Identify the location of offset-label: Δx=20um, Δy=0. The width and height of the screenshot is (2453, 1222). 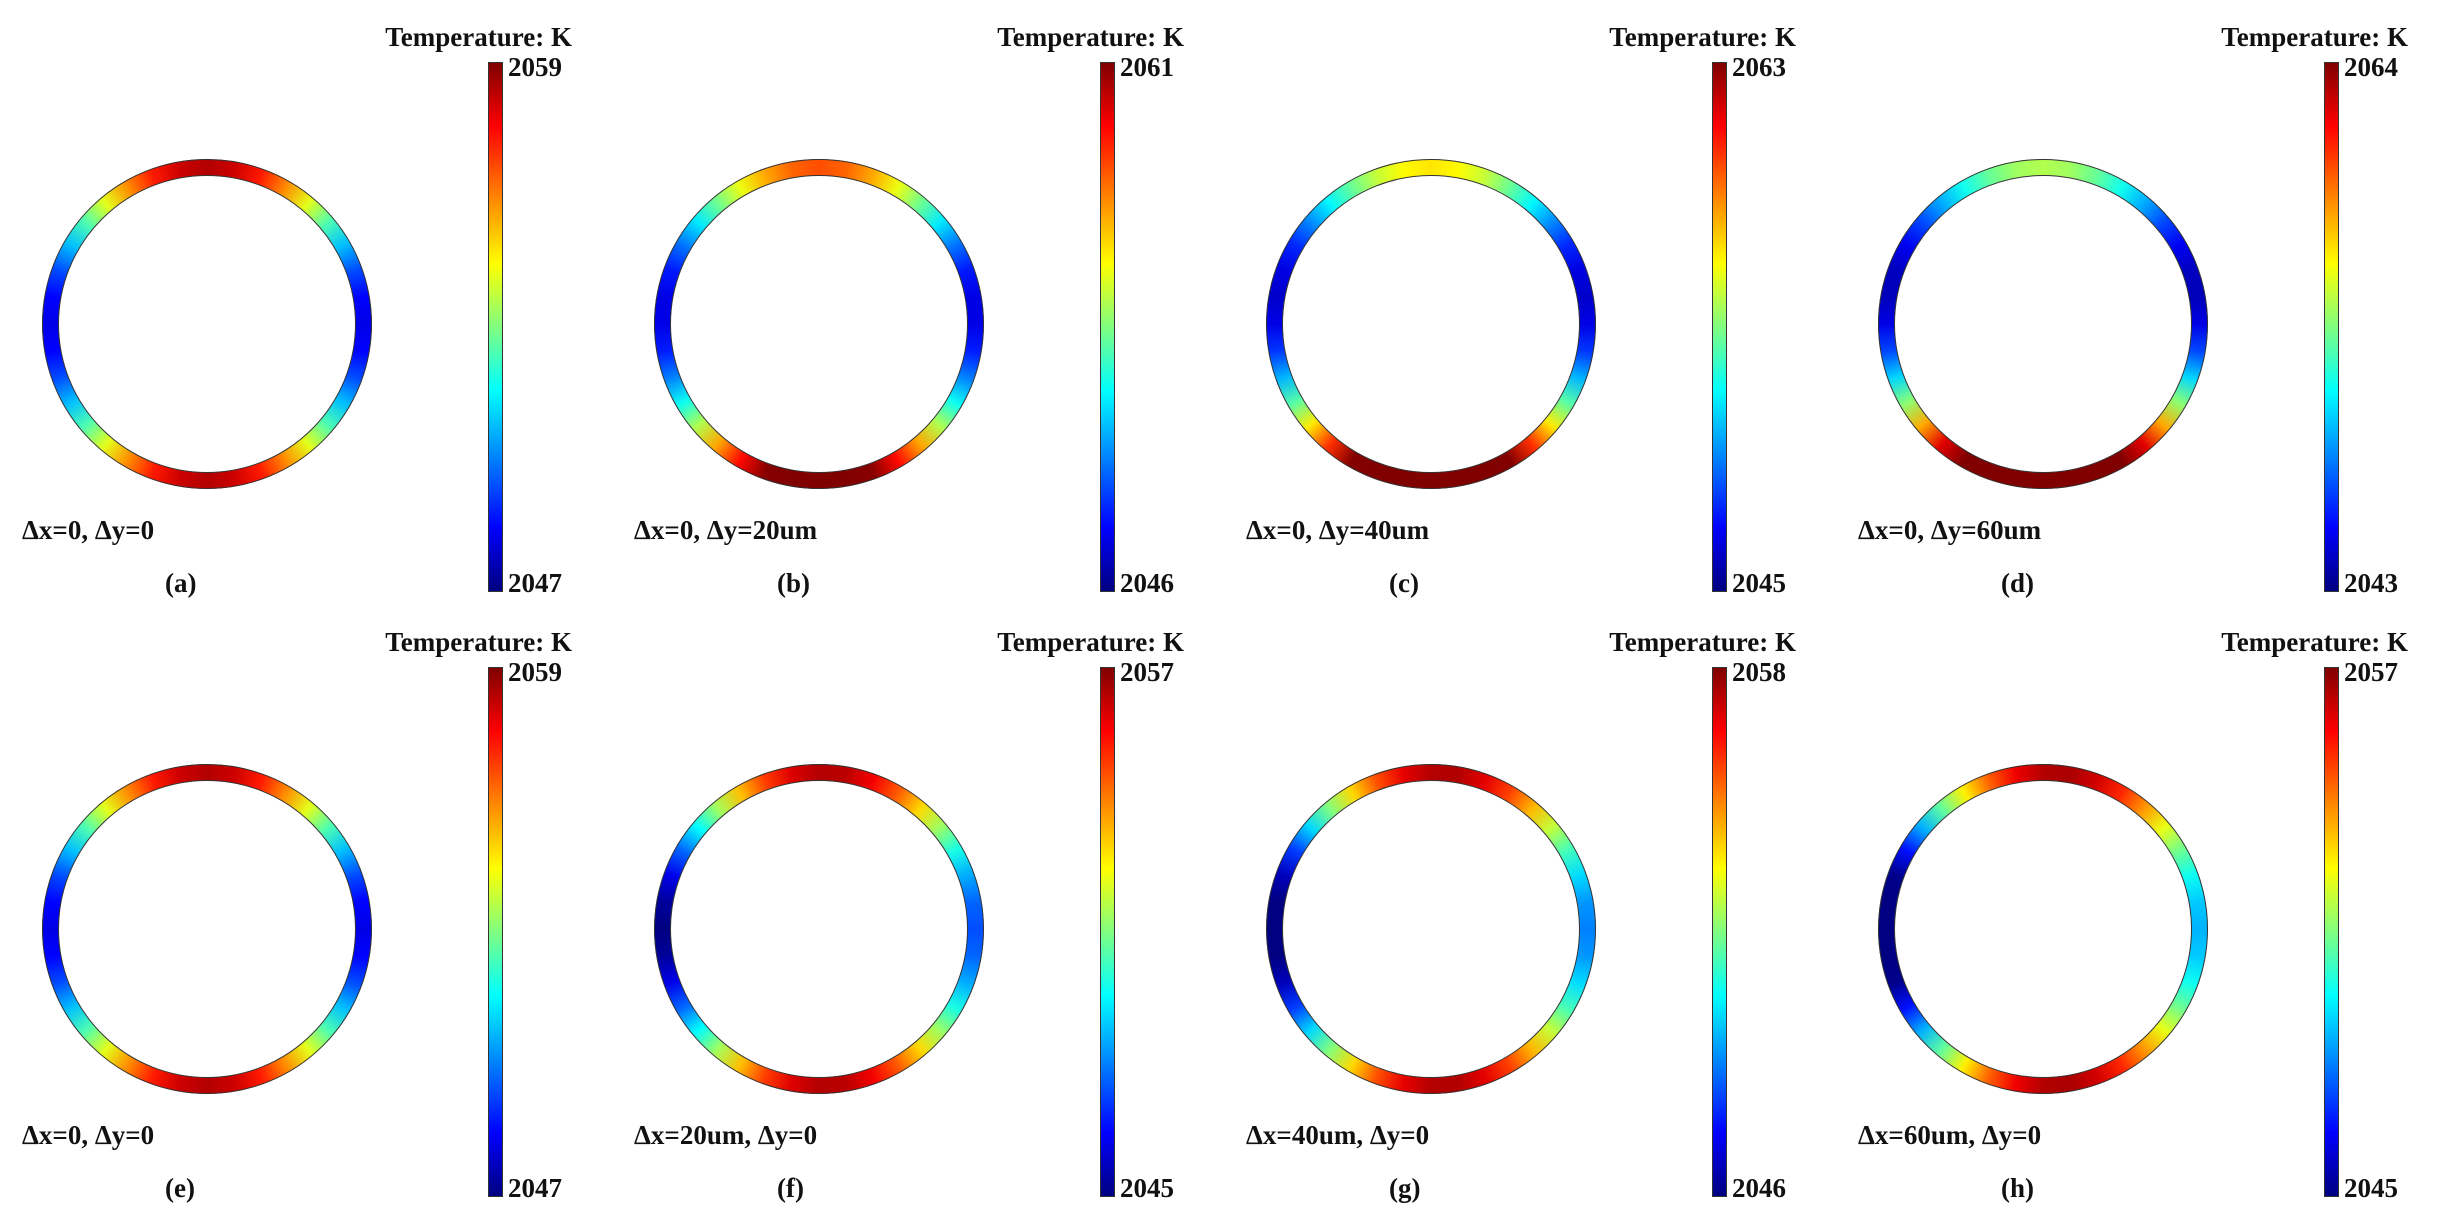
(726, 1135).